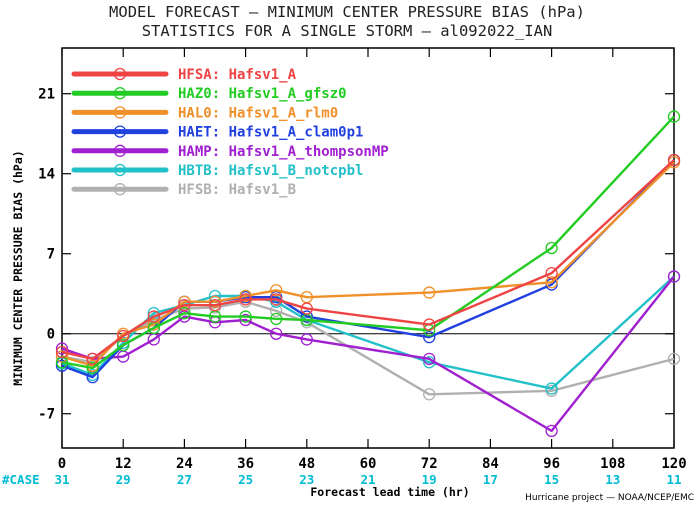 The width and height of the screenshot is (700, 506). I want to click on case-count: 17, so click(490, 479).